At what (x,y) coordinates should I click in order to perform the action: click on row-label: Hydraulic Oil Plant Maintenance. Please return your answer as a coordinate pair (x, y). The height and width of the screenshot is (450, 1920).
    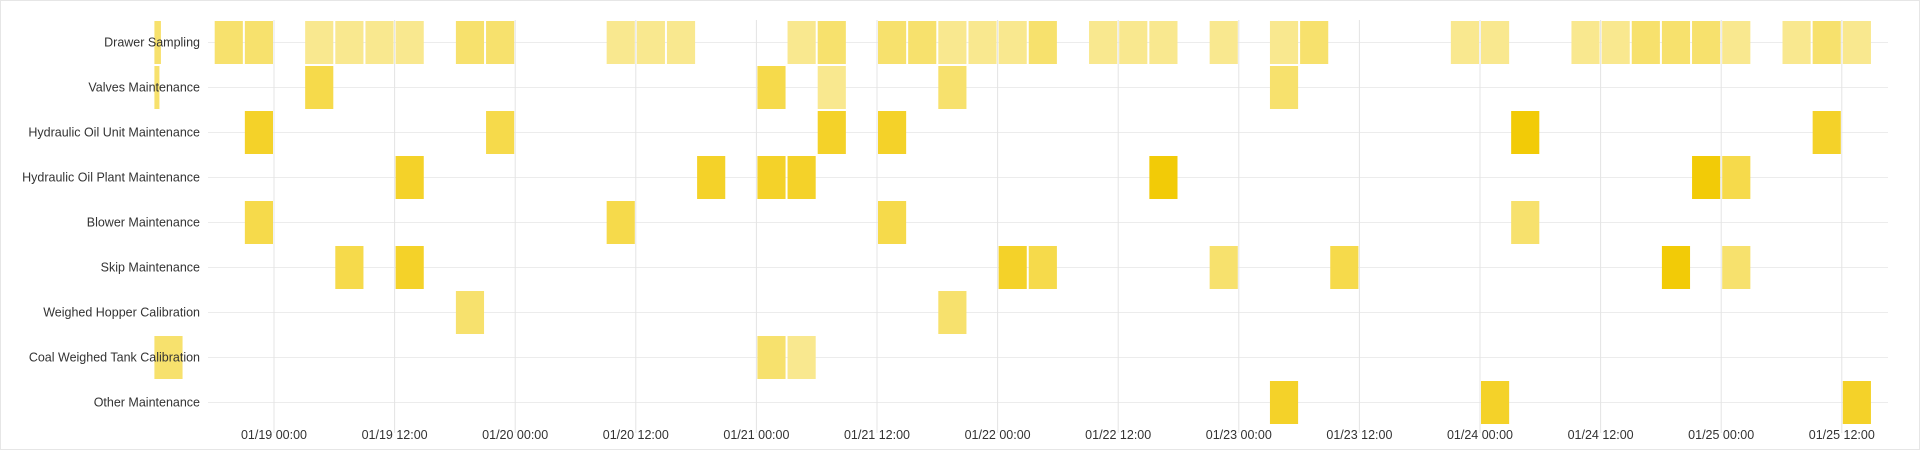
    Looking at the image, I should click on (111, 178).